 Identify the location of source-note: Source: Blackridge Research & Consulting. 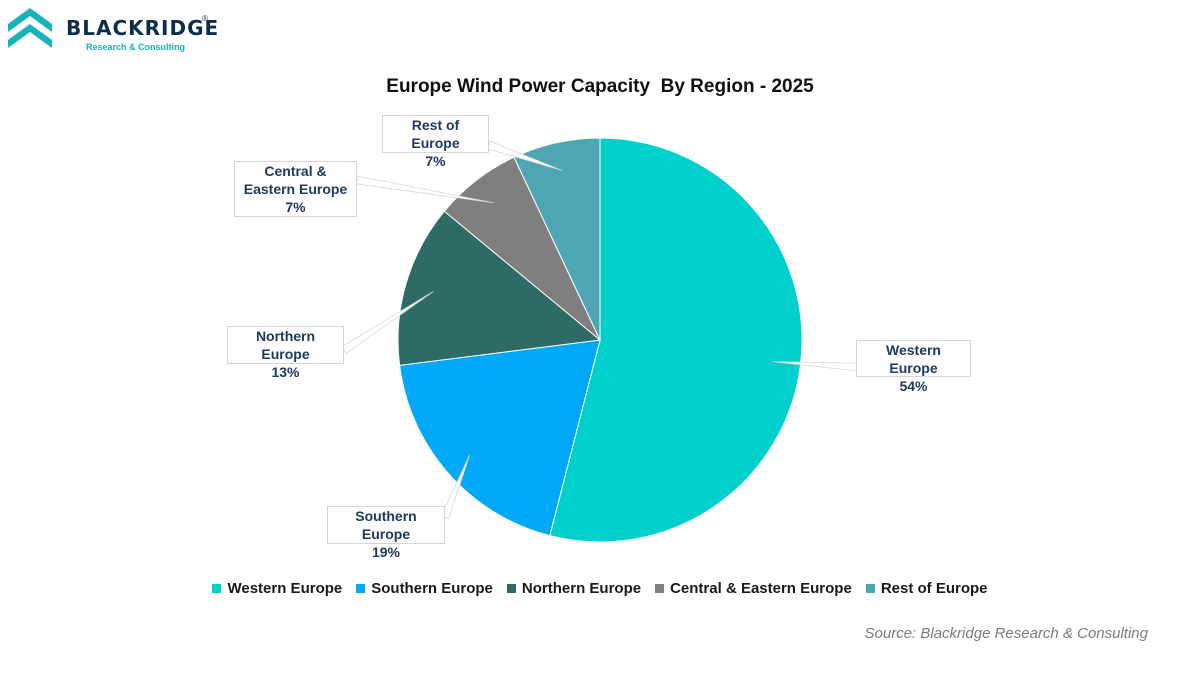
(1006, 633).